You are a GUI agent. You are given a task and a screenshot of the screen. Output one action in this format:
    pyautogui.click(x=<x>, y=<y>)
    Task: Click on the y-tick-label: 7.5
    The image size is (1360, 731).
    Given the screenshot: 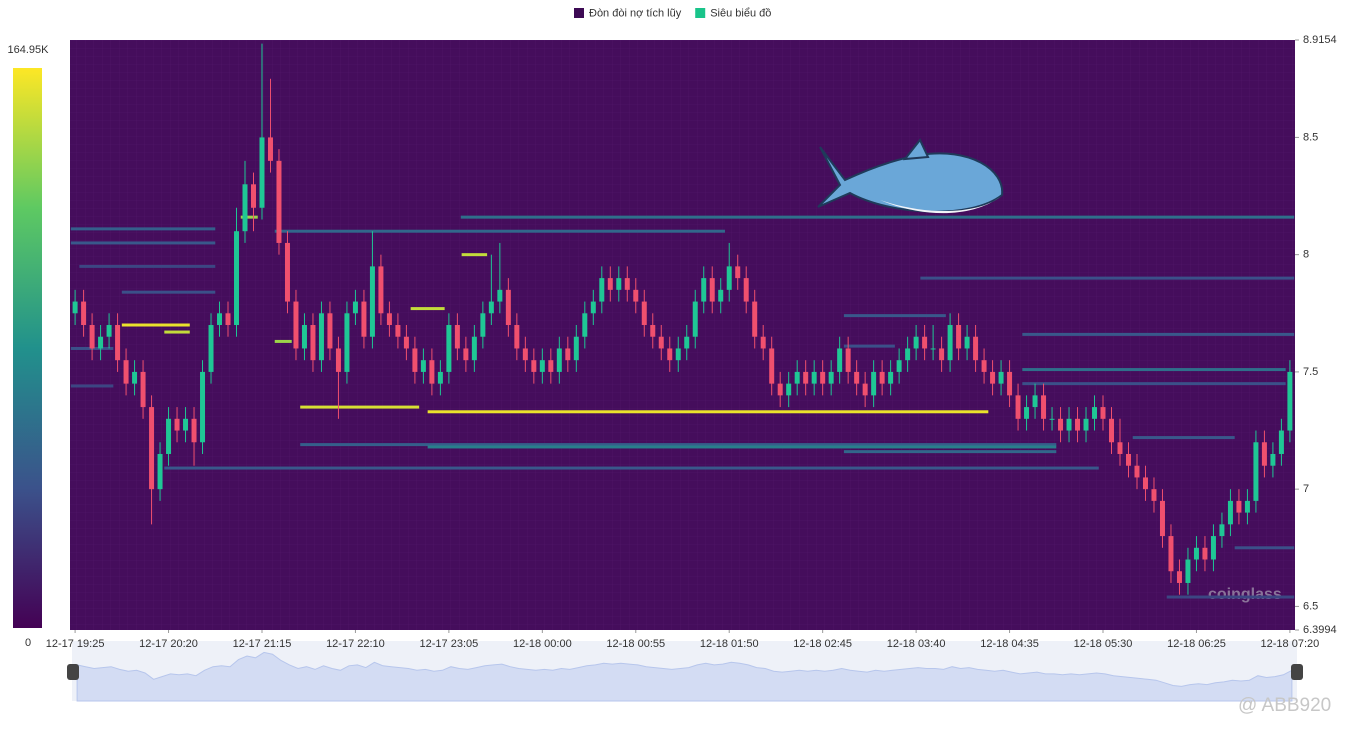 What is the action you would take?
    pyautogui.click(x=1310, y=372)
    